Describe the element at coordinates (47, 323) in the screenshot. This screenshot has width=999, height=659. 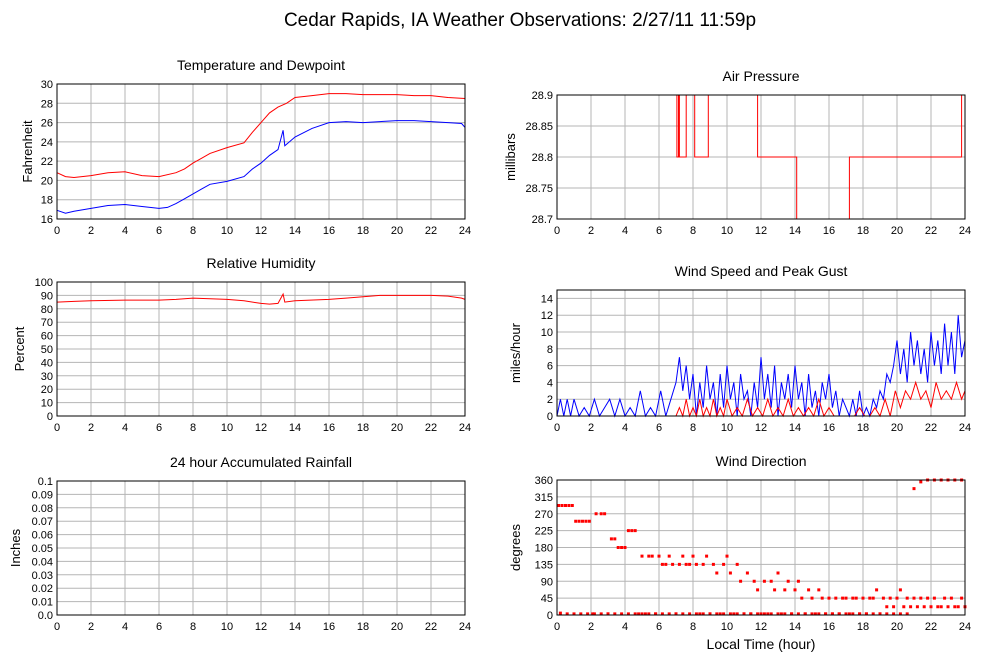
I see `y-tick-label: 70` at that location.